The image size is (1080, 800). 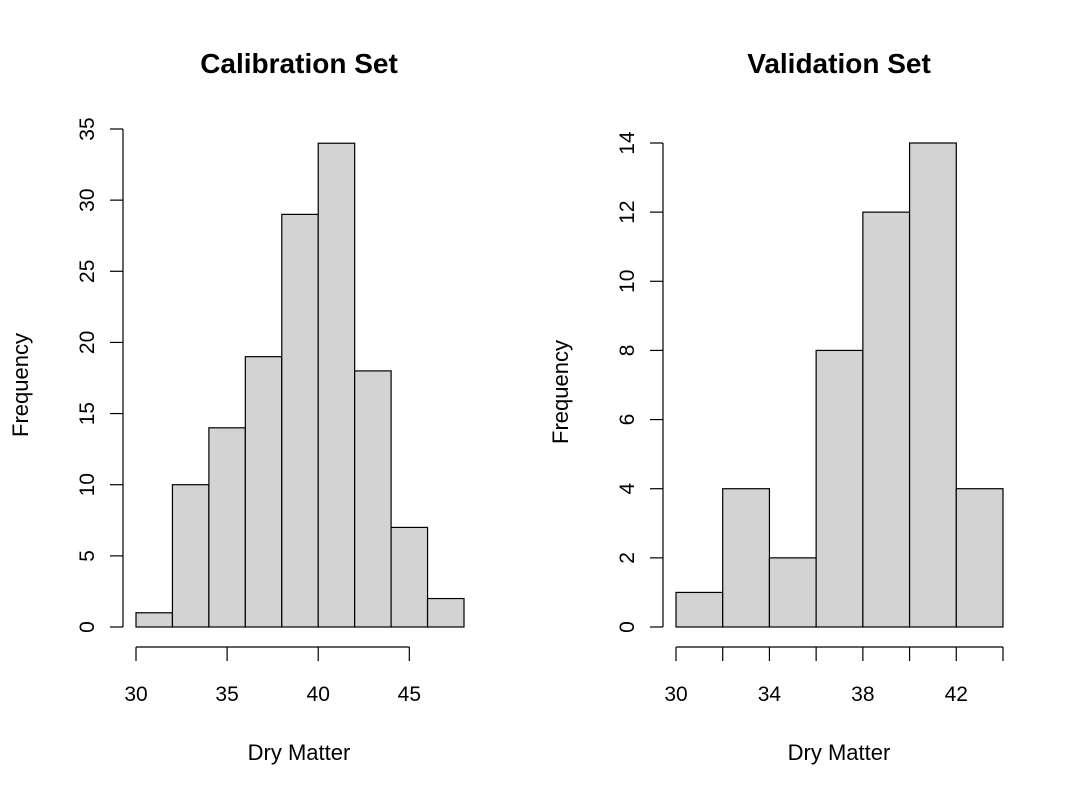 I want to click on validation-y-tick-label: 2, so click(x=627, y=558).